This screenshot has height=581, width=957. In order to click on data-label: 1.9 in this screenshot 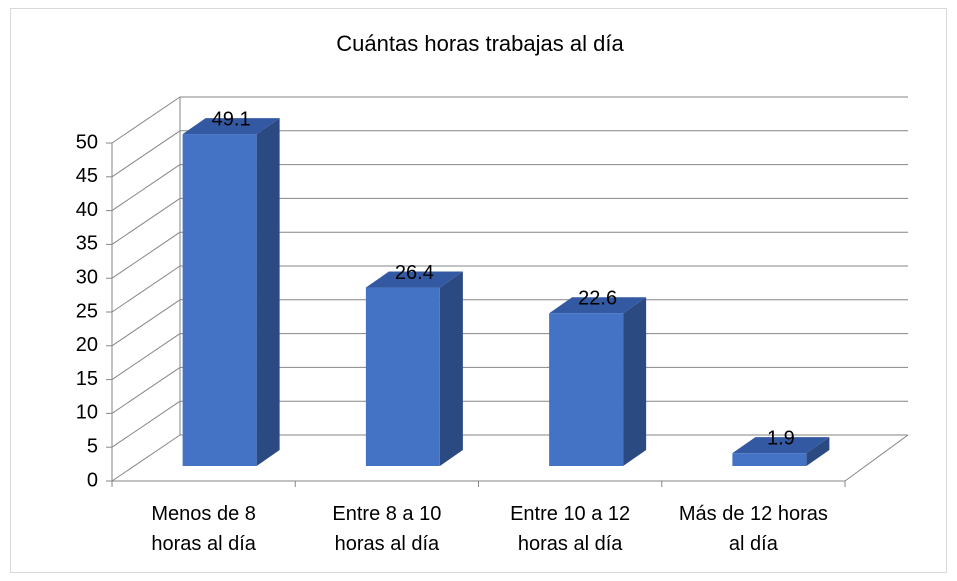, I will do `click(781, 438)`.